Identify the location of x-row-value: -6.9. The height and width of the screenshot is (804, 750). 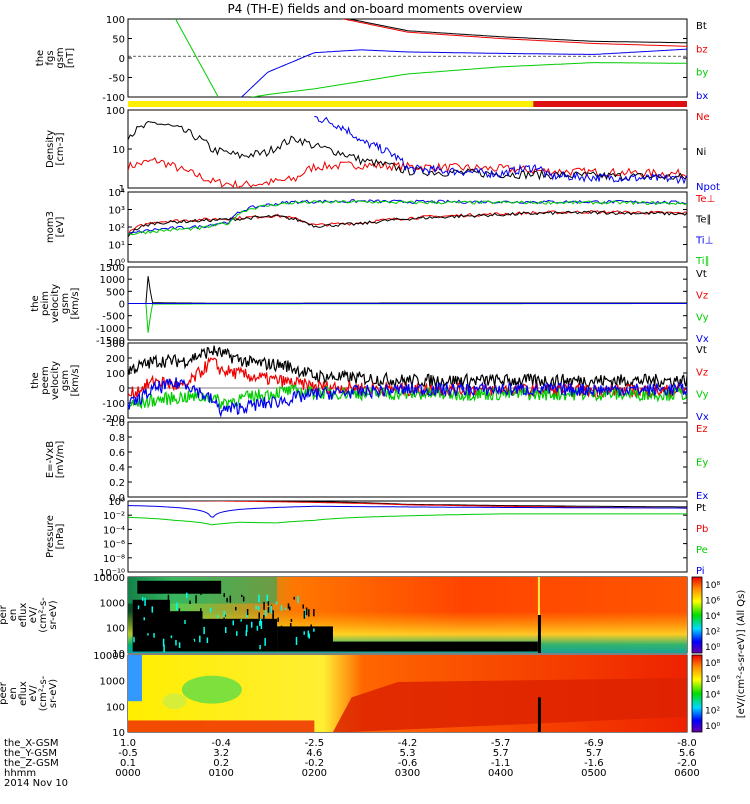
(594, 743).